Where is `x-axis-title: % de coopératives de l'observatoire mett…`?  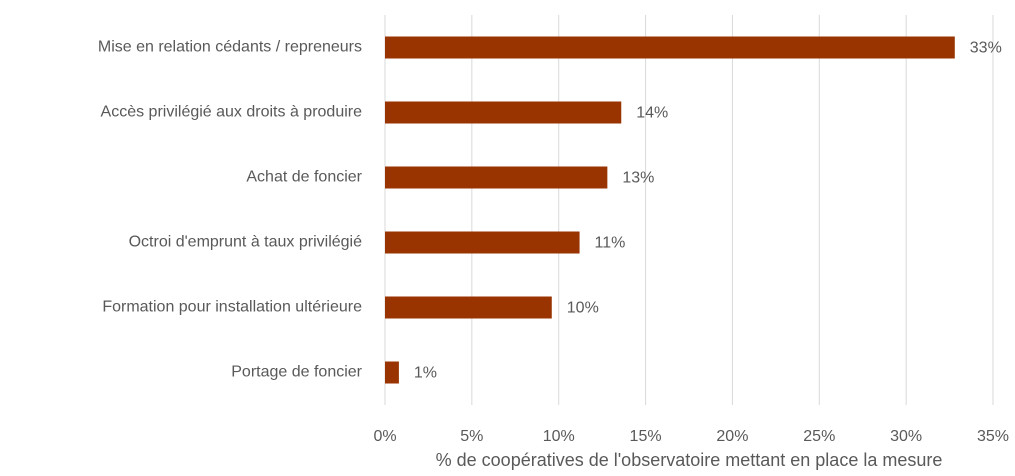 x-axis-title: % de coopératives de l'observatoire mett… is located at coordinates (689, 460).